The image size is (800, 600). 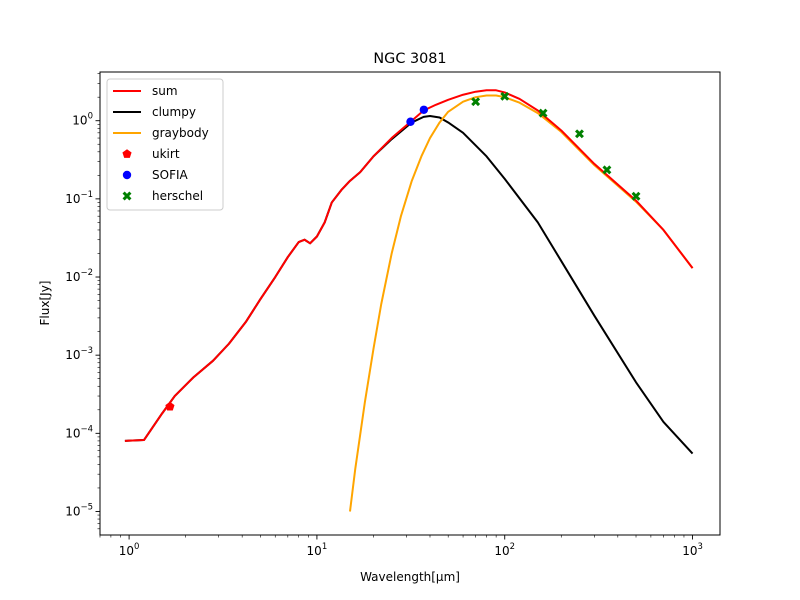 I want to click on y-tick-label-0: 10⁻⁵, so click(x=79, y=510).